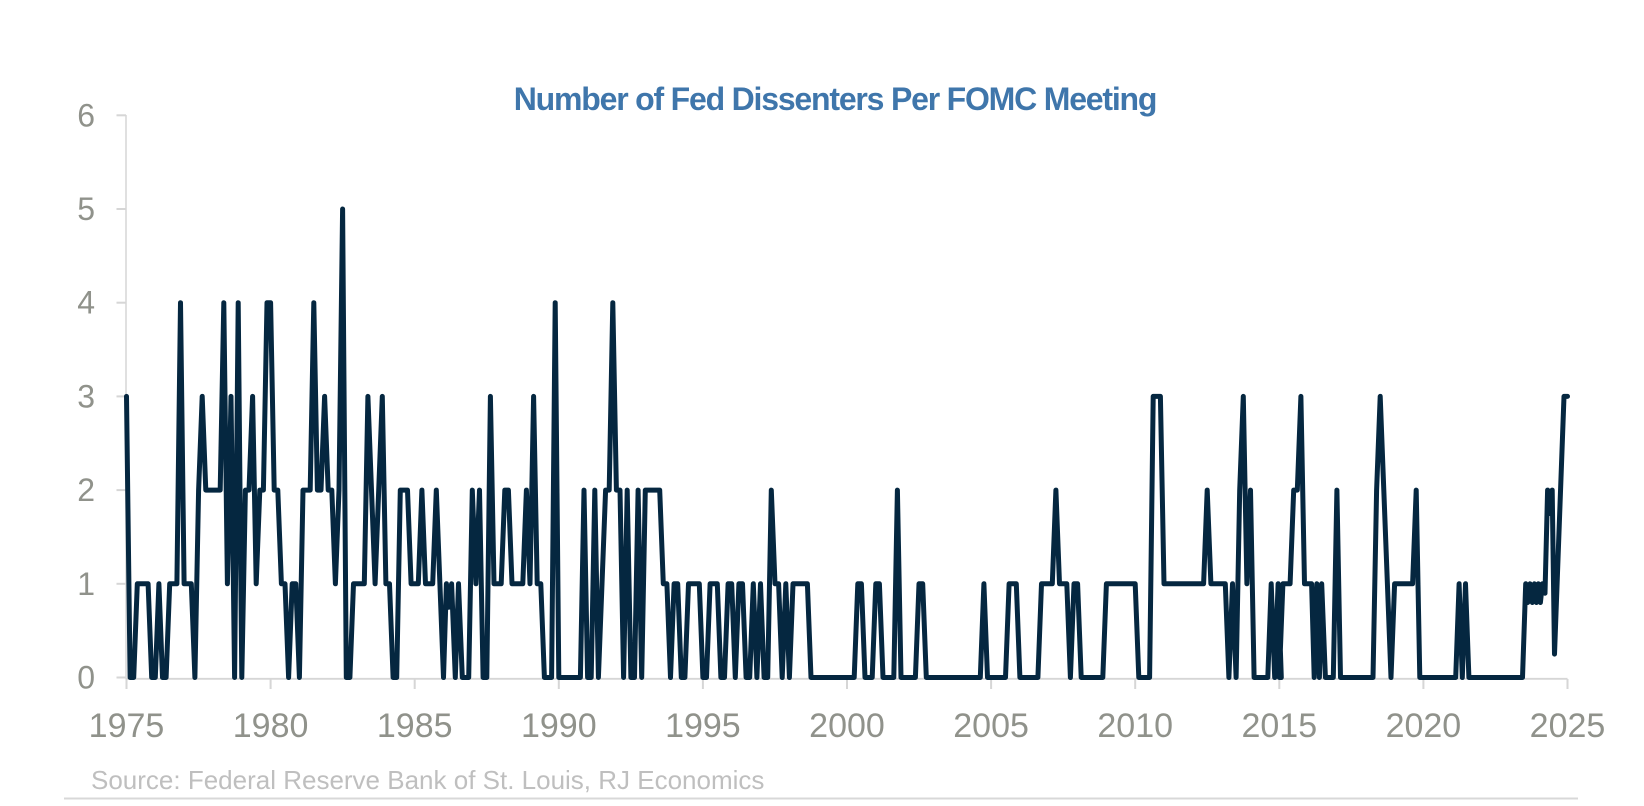 The width and height of the screenshot is (1644, 806). I want to click on svg-text: 6, so click(86, 115).